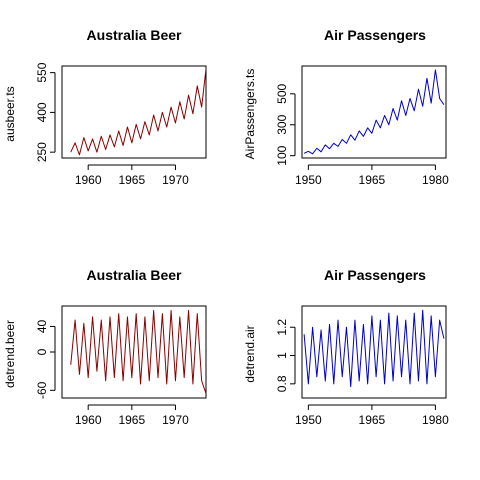 The width and height of the screenshot is (480, 480). I want to click on panel-3-title: Australia Beer, so click(134, 275).